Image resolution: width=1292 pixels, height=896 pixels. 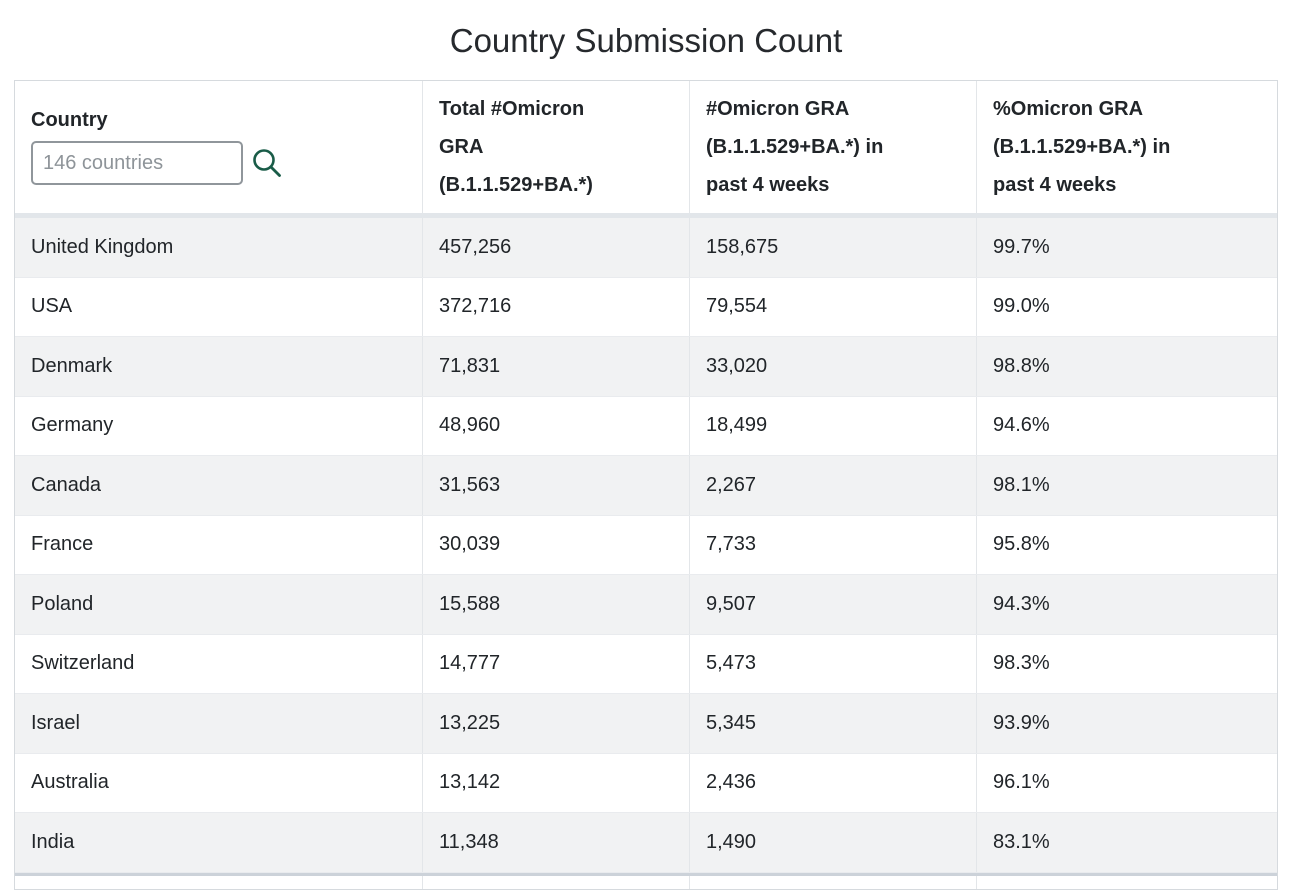 I want to click on table-row: USA 372,716 79,554 99.0%, so click(x=646, y=307).